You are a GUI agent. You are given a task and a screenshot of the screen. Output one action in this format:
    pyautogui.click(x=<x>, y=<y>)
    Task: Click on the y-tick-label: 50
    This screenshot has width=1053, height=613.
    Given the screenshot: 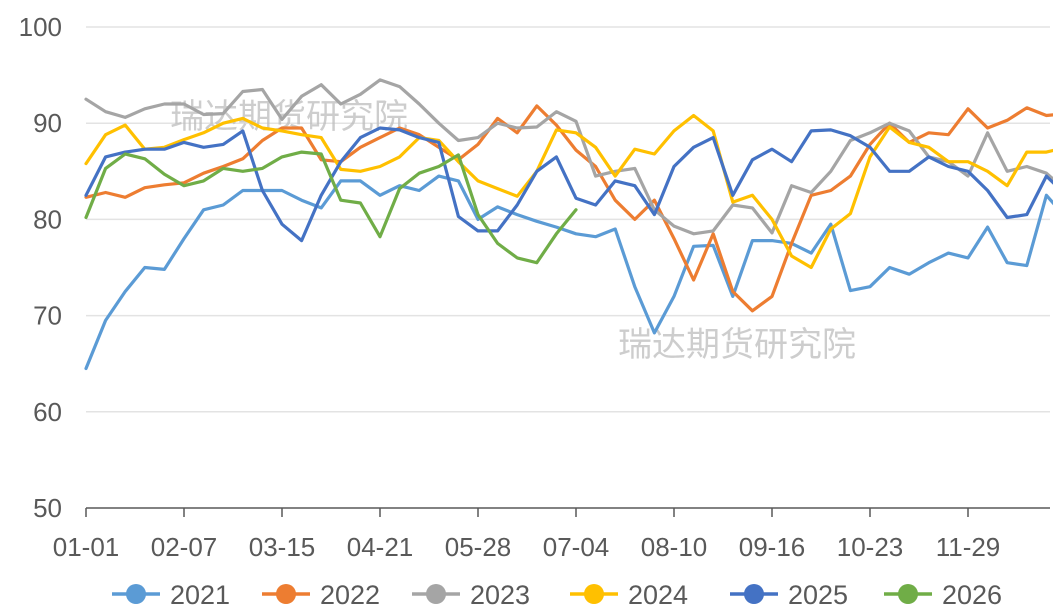 What is the action you would take?
    pyautogui.click(x=47, y=508)
    